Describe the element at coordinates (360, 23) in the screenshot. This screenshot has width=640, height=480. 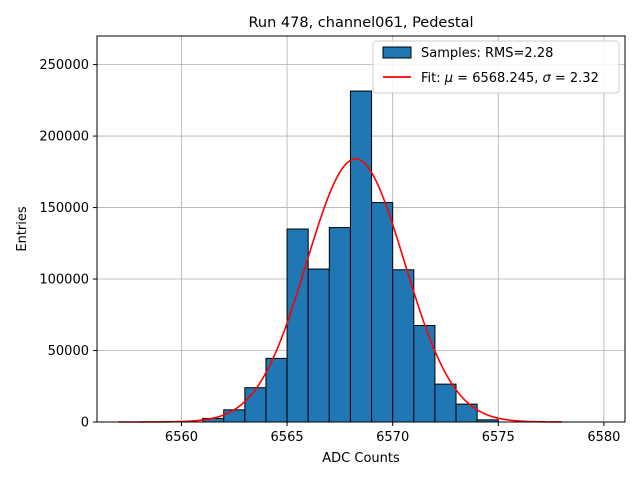
I see `chart-title: Run 478, channel061, Pedestal` at that location.